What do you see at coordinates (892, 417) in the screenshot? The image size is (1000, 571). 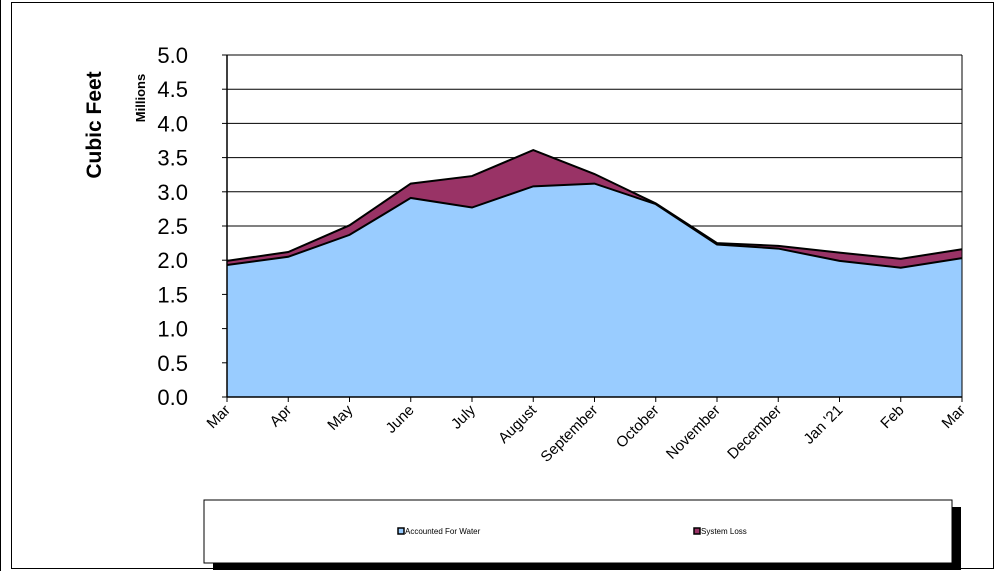 I see `x-tick-label: Feb` at bounding box center [892, 417].